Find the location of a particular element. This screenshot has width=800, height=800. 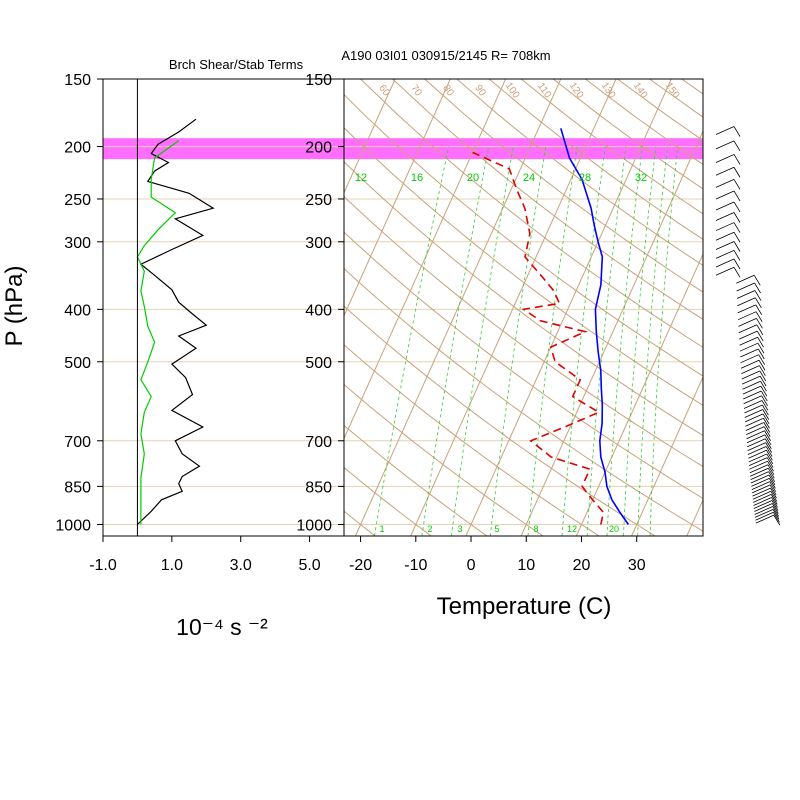

mixing-ratio-label: 5 is located at coordinates (496, 529).